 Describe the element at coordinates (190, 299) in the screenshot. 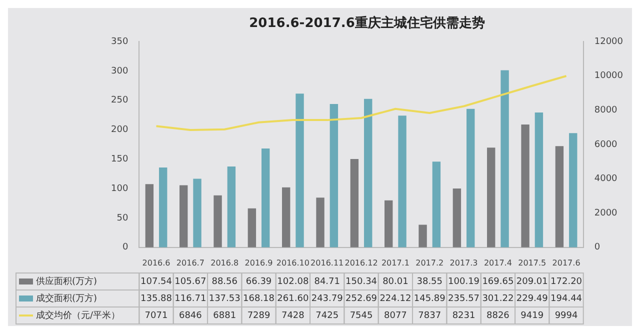

I see `data-label: 116.71` at that location.